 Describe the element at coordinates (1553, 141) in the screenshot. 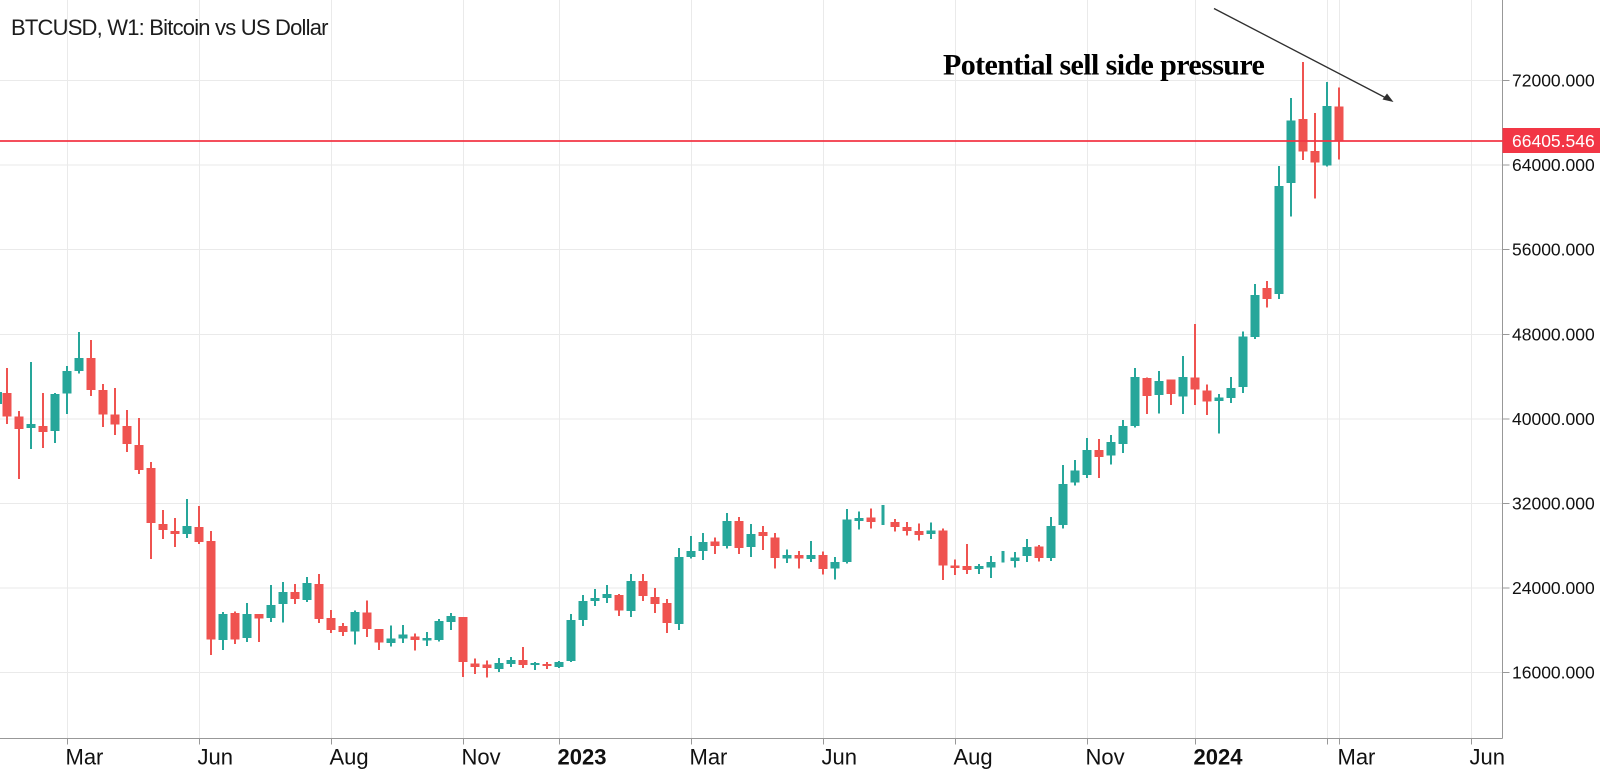

I see `svg-text: 66405.546` at that location.